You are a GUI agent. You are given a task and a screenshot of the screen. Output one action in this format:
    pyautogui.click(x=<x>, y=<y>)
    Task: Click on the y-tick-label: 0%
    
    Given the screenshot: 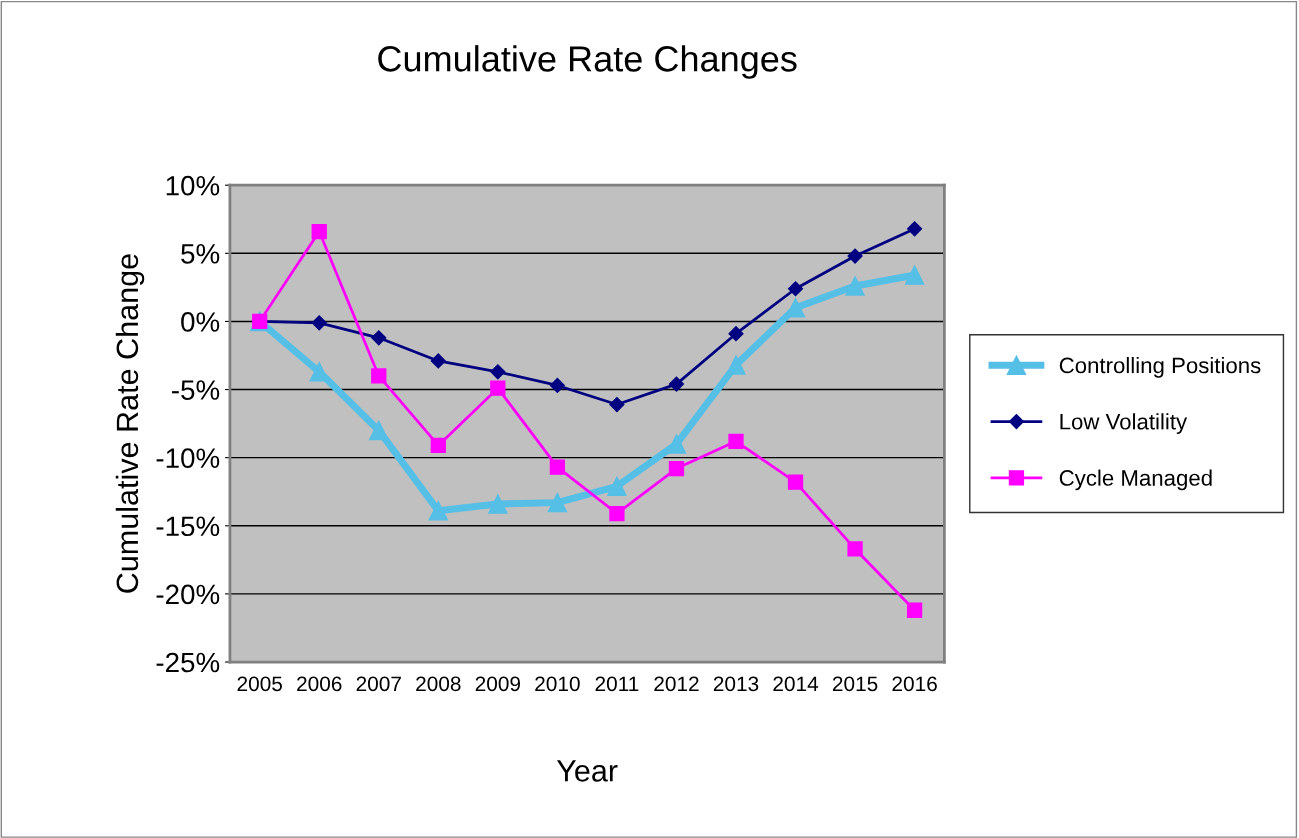 What is the action you would take?
    pyautogui.click(x=200, y=322)
    